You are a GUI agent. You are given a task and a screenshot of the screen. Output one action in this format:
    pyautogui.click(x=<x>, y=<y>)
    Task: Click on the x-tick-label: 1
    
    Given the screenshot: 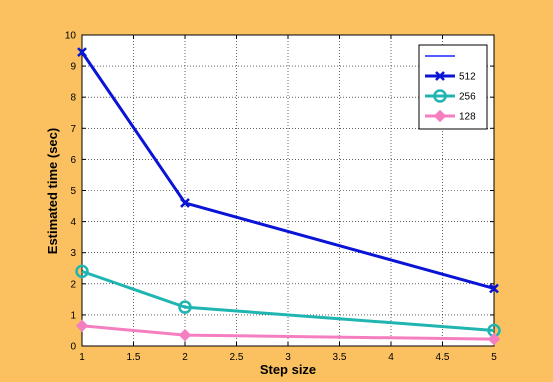 What is the action you would take?
    pyautogui.click(x=82, y=357)
    